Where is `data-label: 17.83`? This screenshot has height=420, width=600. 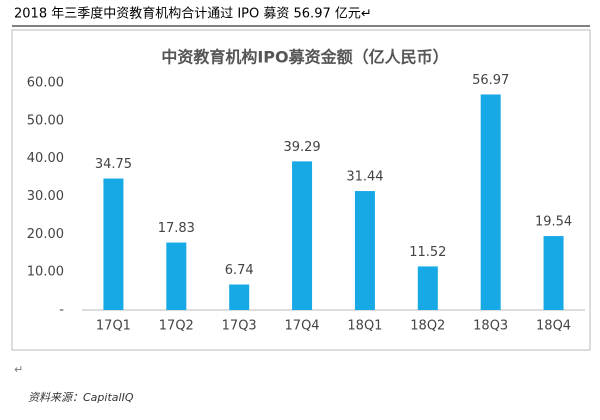
data-label: 17.83 is located at coordinates (176, 228).